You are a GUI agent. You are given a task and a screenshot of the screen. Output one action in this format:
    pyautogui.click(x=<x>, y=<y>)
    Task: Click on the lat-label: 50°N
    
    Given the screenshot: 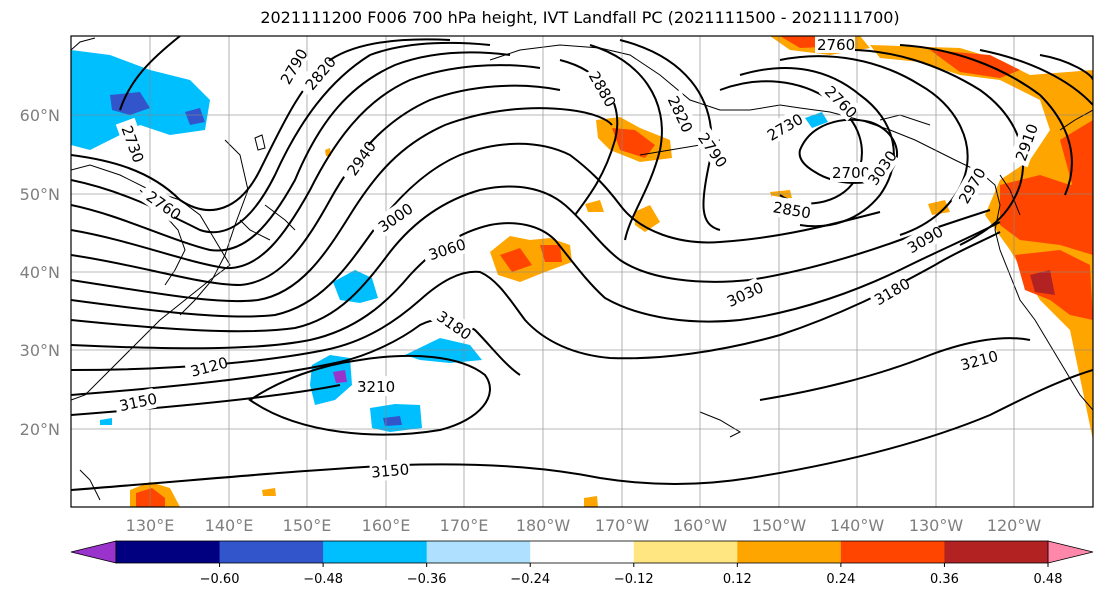 What is the action you would take?
    pyautogui.click(x=40, y=194)
    